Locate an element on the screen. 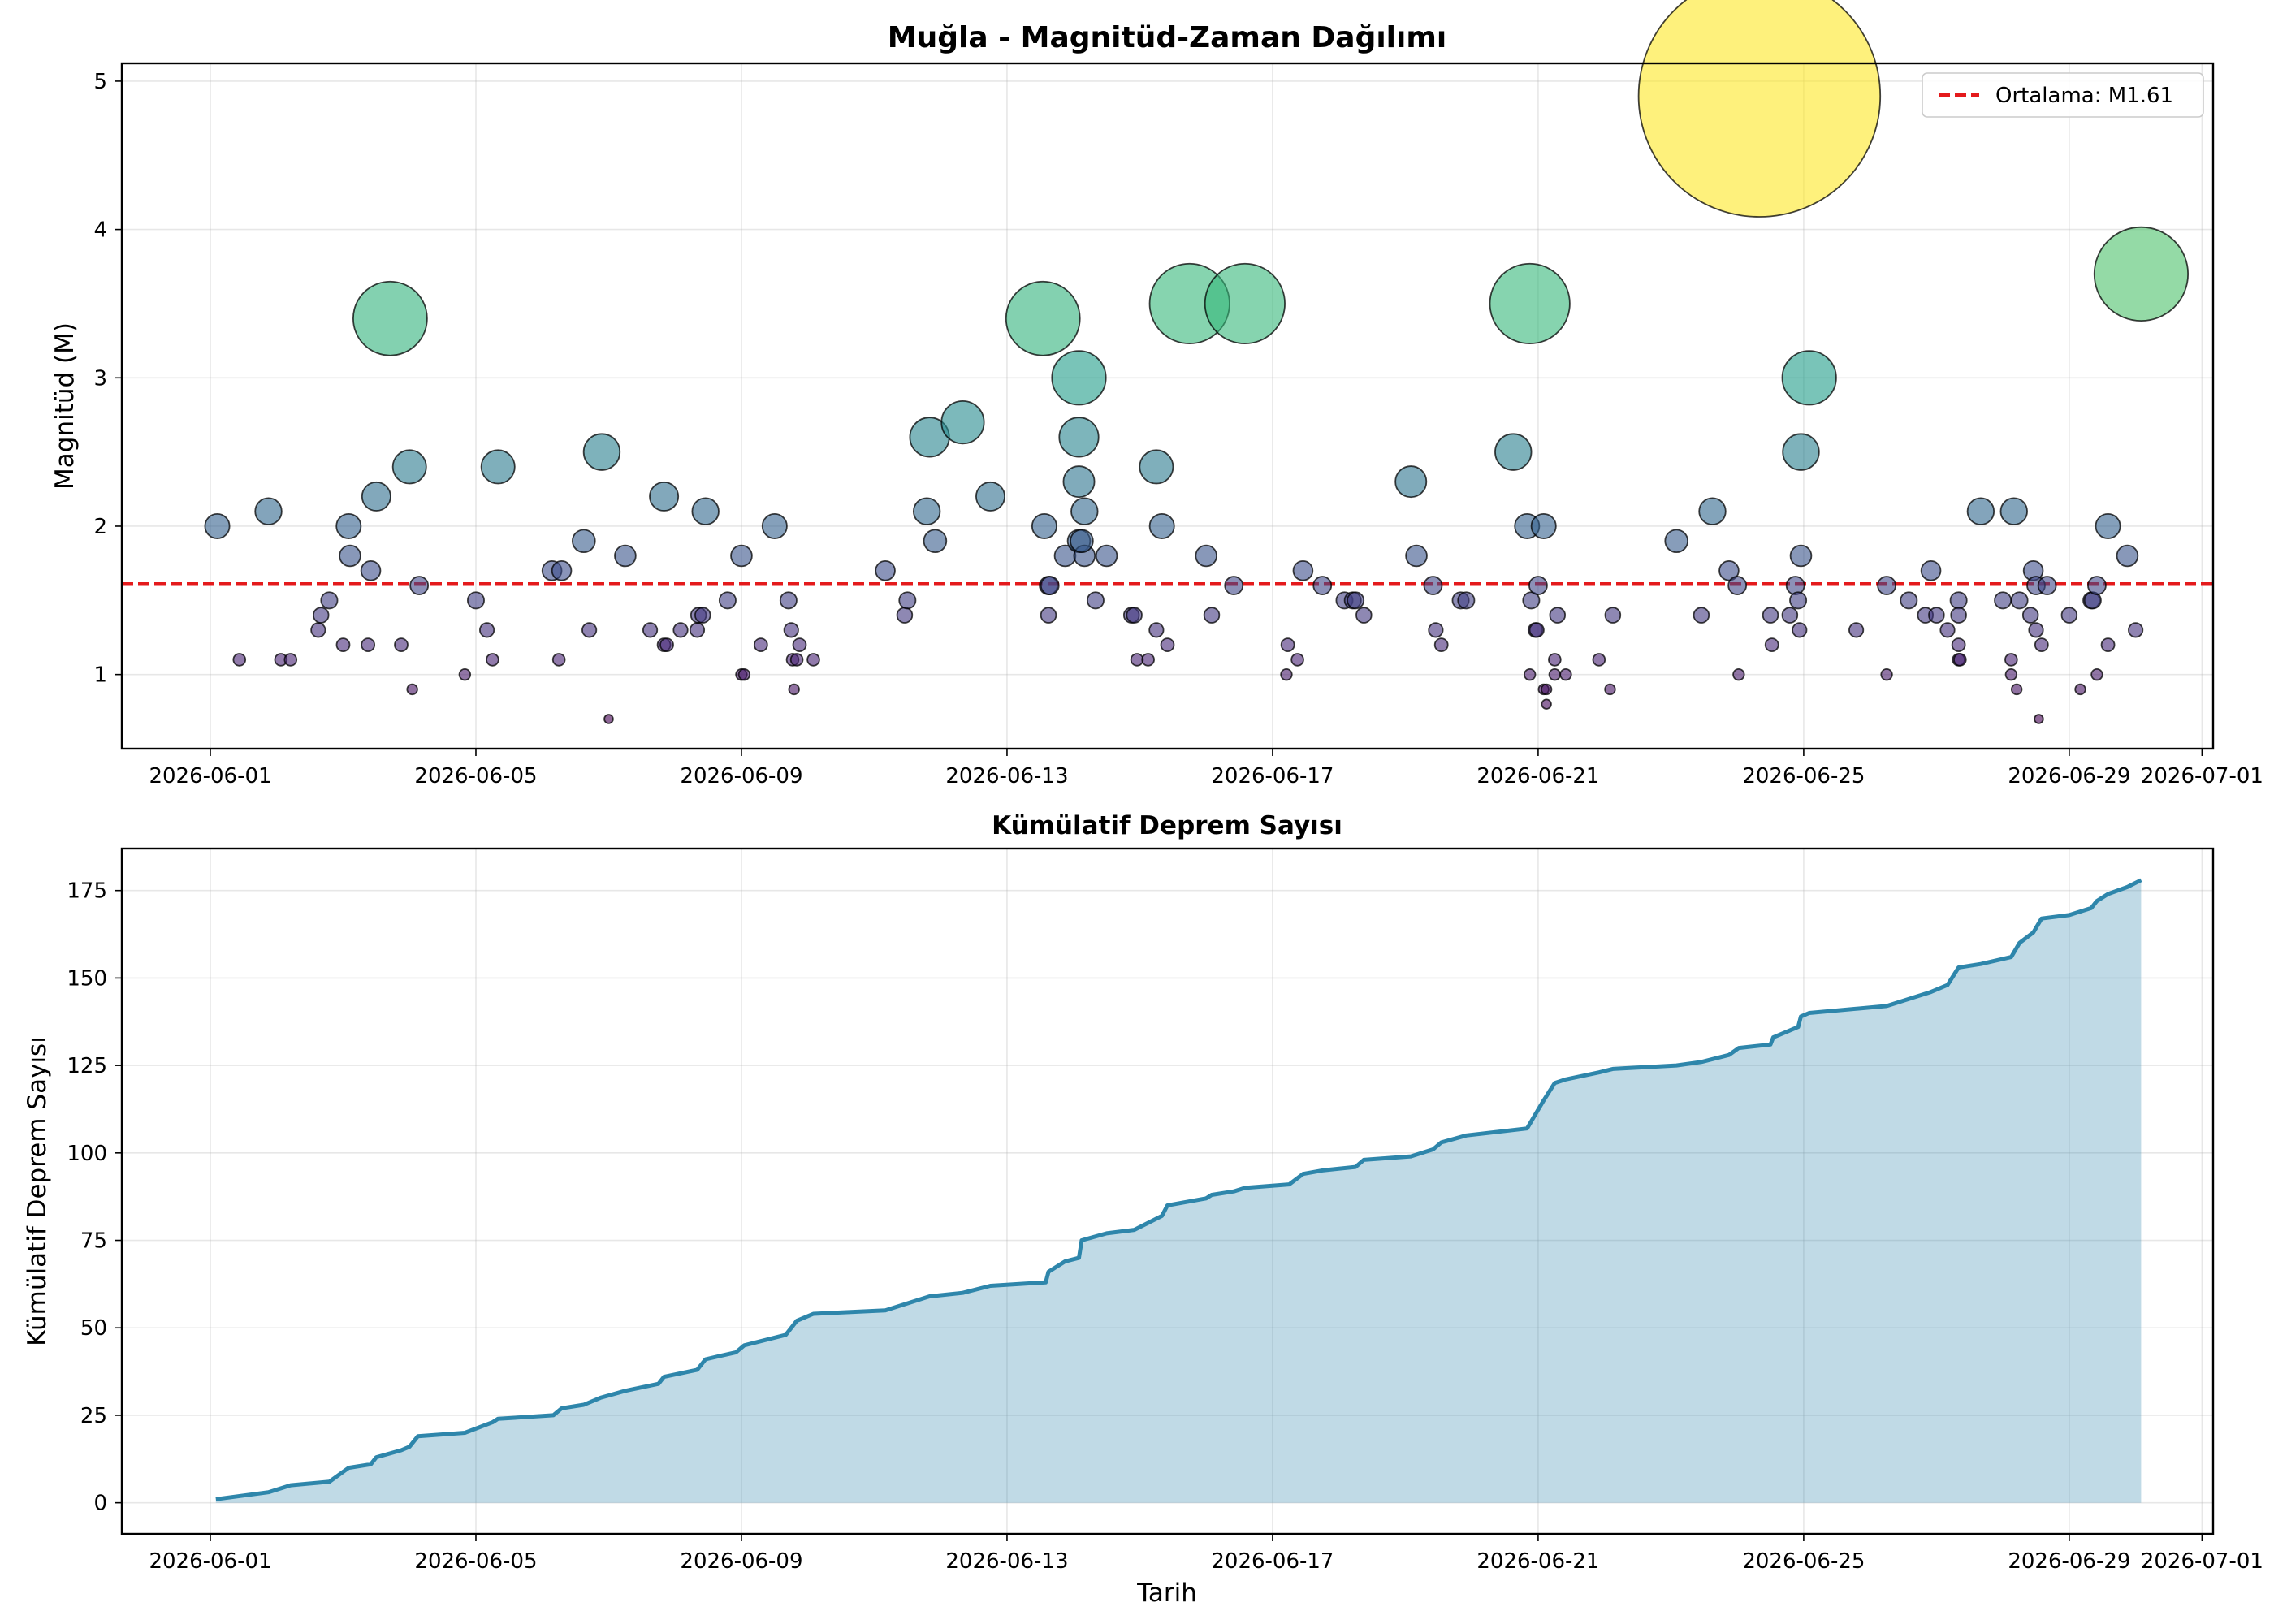  cumulative-x-tick-label: 2026-06-21 is located at coordinates (1537, 1562).